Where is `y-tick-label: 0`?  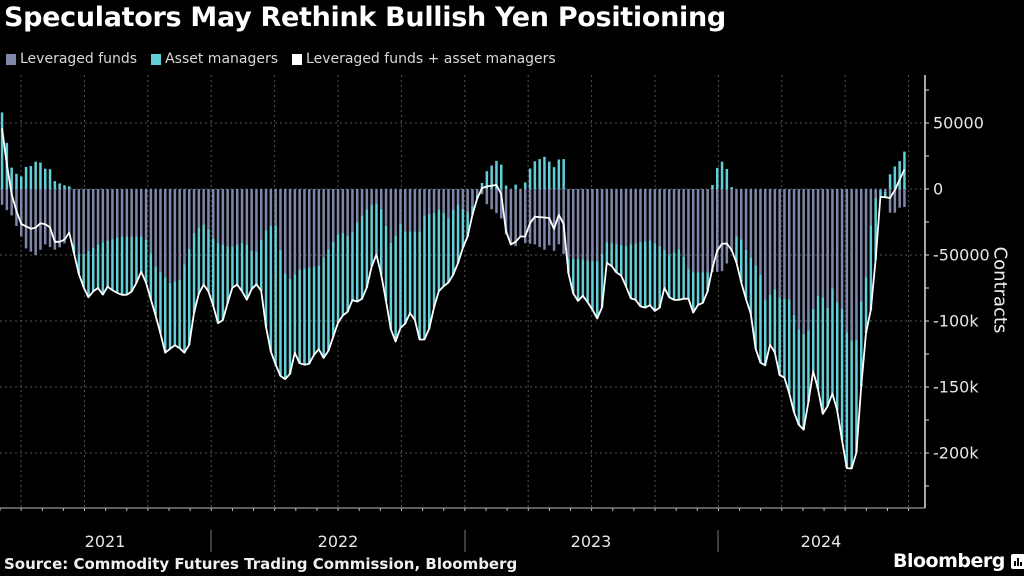
y-tick-label: 0 is located at coordinates (938, 189).